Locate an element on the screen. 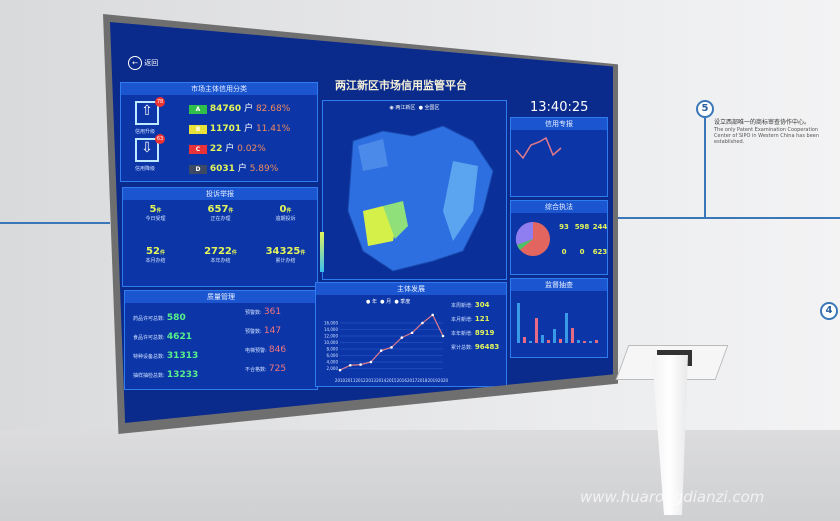  back-button: ← 返回 is located at coordinates (143, 63).